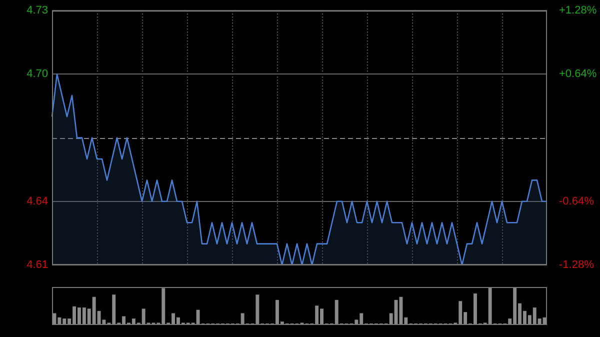  What do you see at coordinates (37, 265) in the screenshot?
I see `y-tick-label: 4.61` at bounding box center [37, 265].